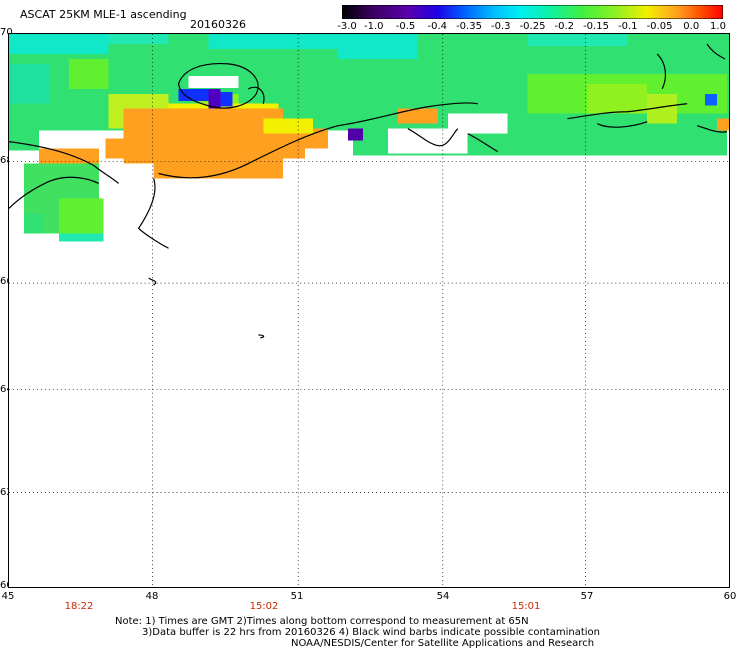  I want to click on product-title: ASCAT 25KM MLE-1 ascending, so click(103, 14).